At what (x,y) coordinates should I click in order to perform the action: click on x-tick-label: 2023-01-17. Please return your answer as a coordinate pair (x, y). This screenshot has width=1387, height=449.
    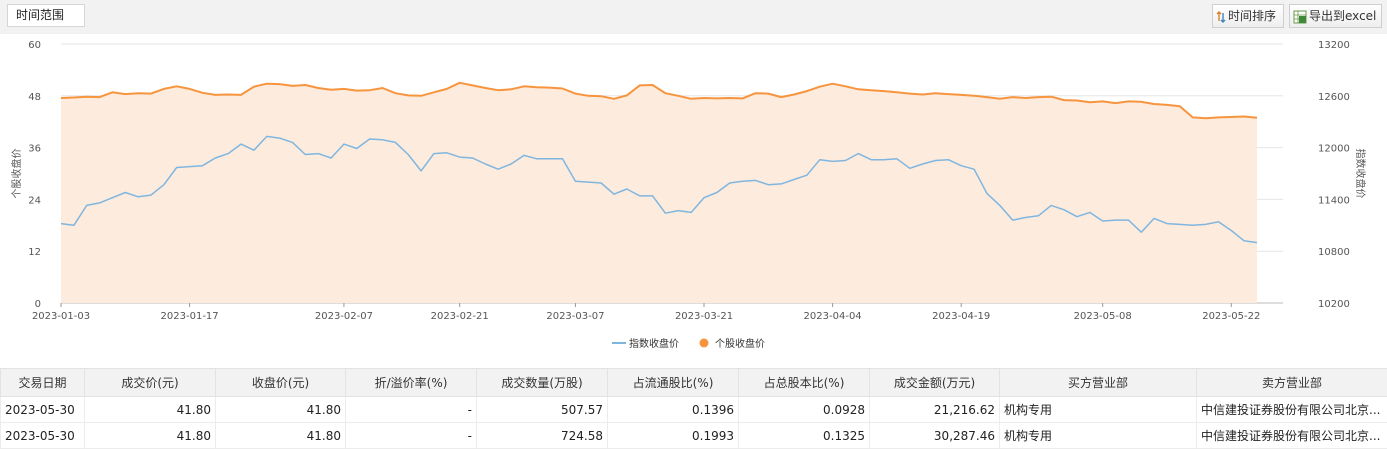
    Looking at the image, I should click on (190, 316).